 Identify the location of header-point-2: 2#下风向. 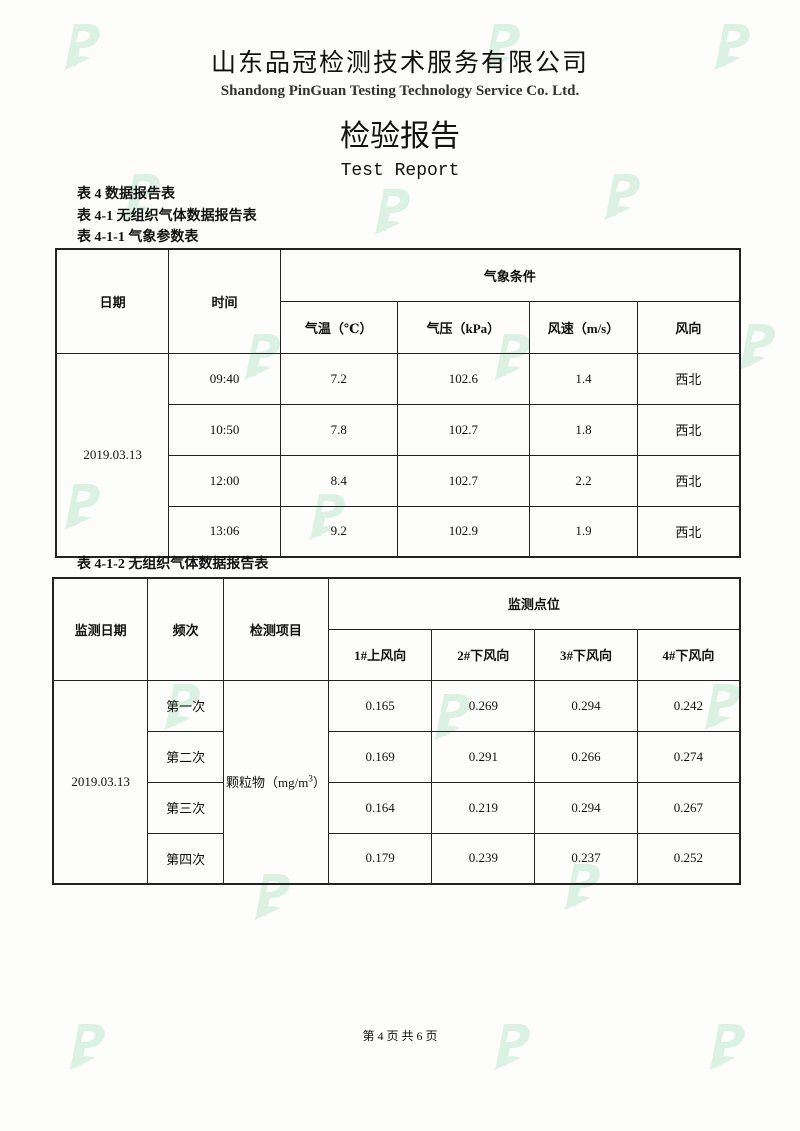
(483, 654).